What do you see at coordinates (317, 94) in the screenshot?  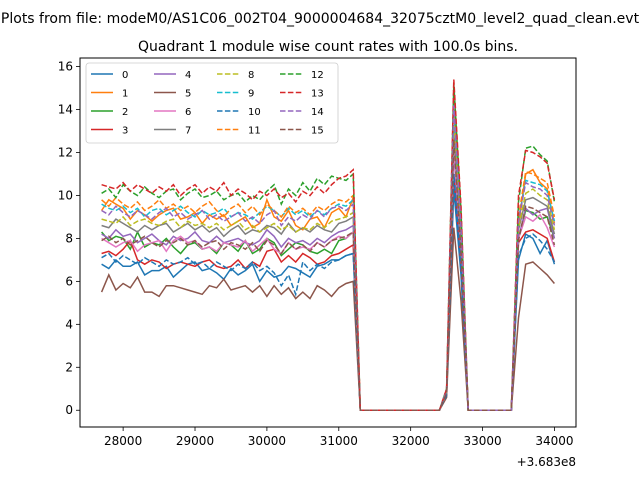 I see `legend-label-13: 13` at bounding box center [317, 94].